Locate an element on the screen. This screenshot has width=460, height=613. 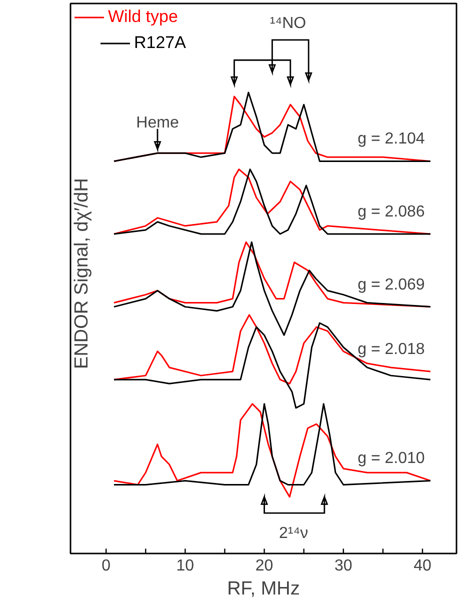
legend-label: R127A is located at coordinates (160, 43).